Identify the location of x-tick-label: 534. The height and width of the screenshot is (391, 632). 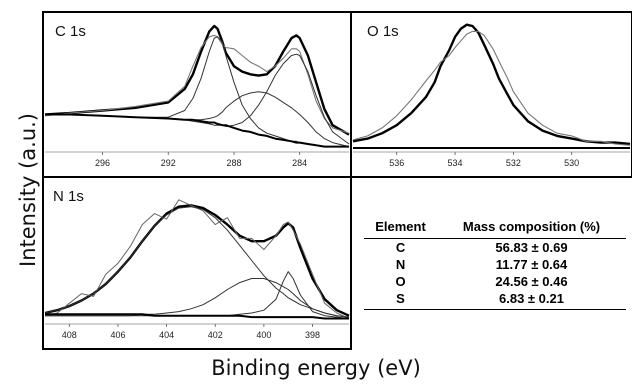
(455, 163).